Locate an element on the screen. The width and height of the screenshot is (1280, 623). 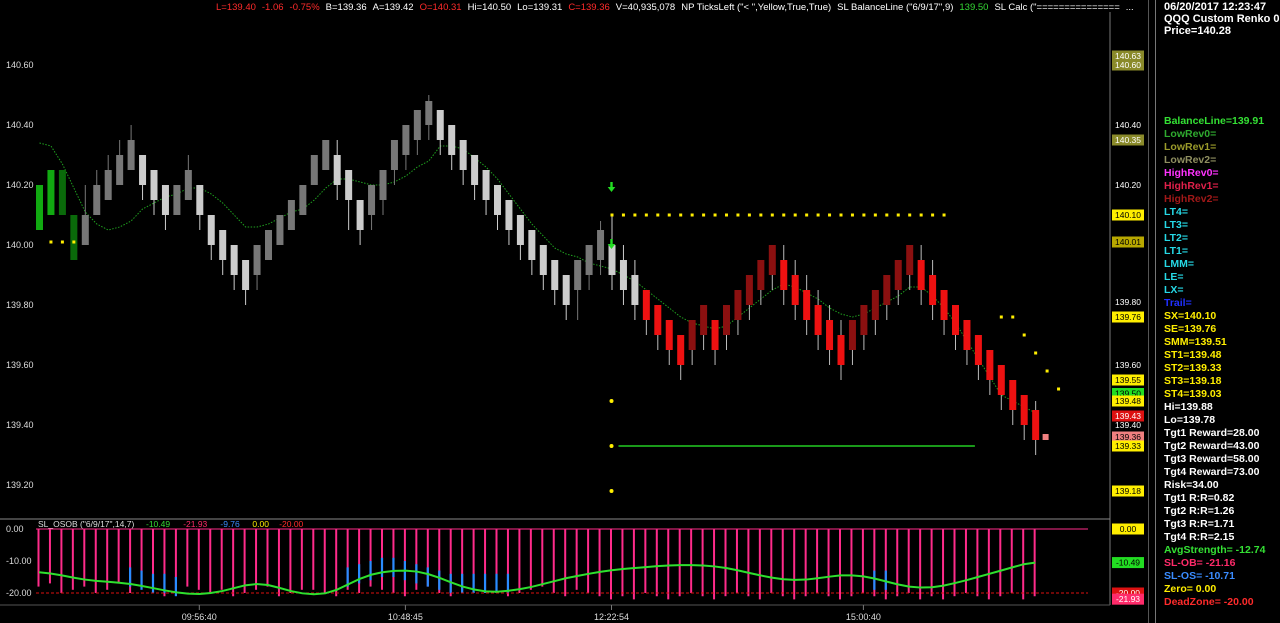
status-item: B=139.36 is located at coordinates (346, 7).